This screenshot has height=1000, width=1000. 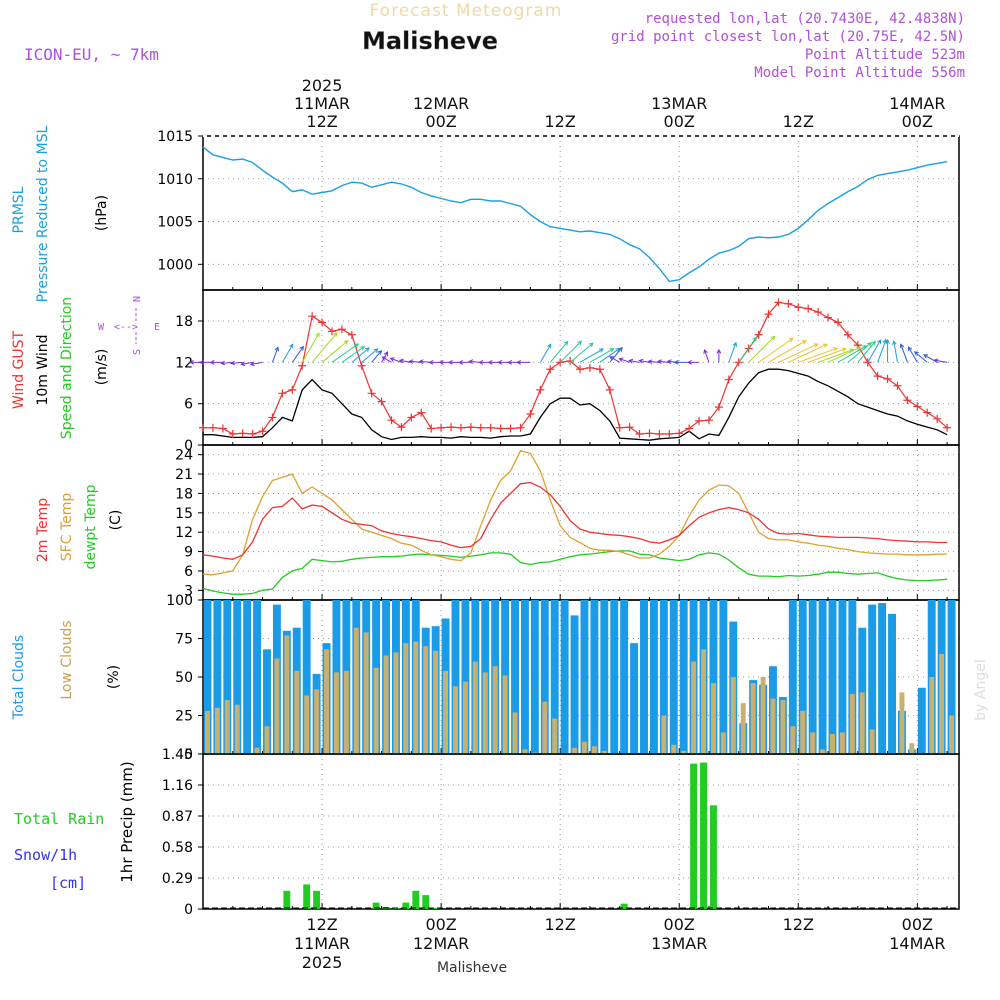 I want to click on wind-gust-label: Wind GUST, so click(x=19, y=369).